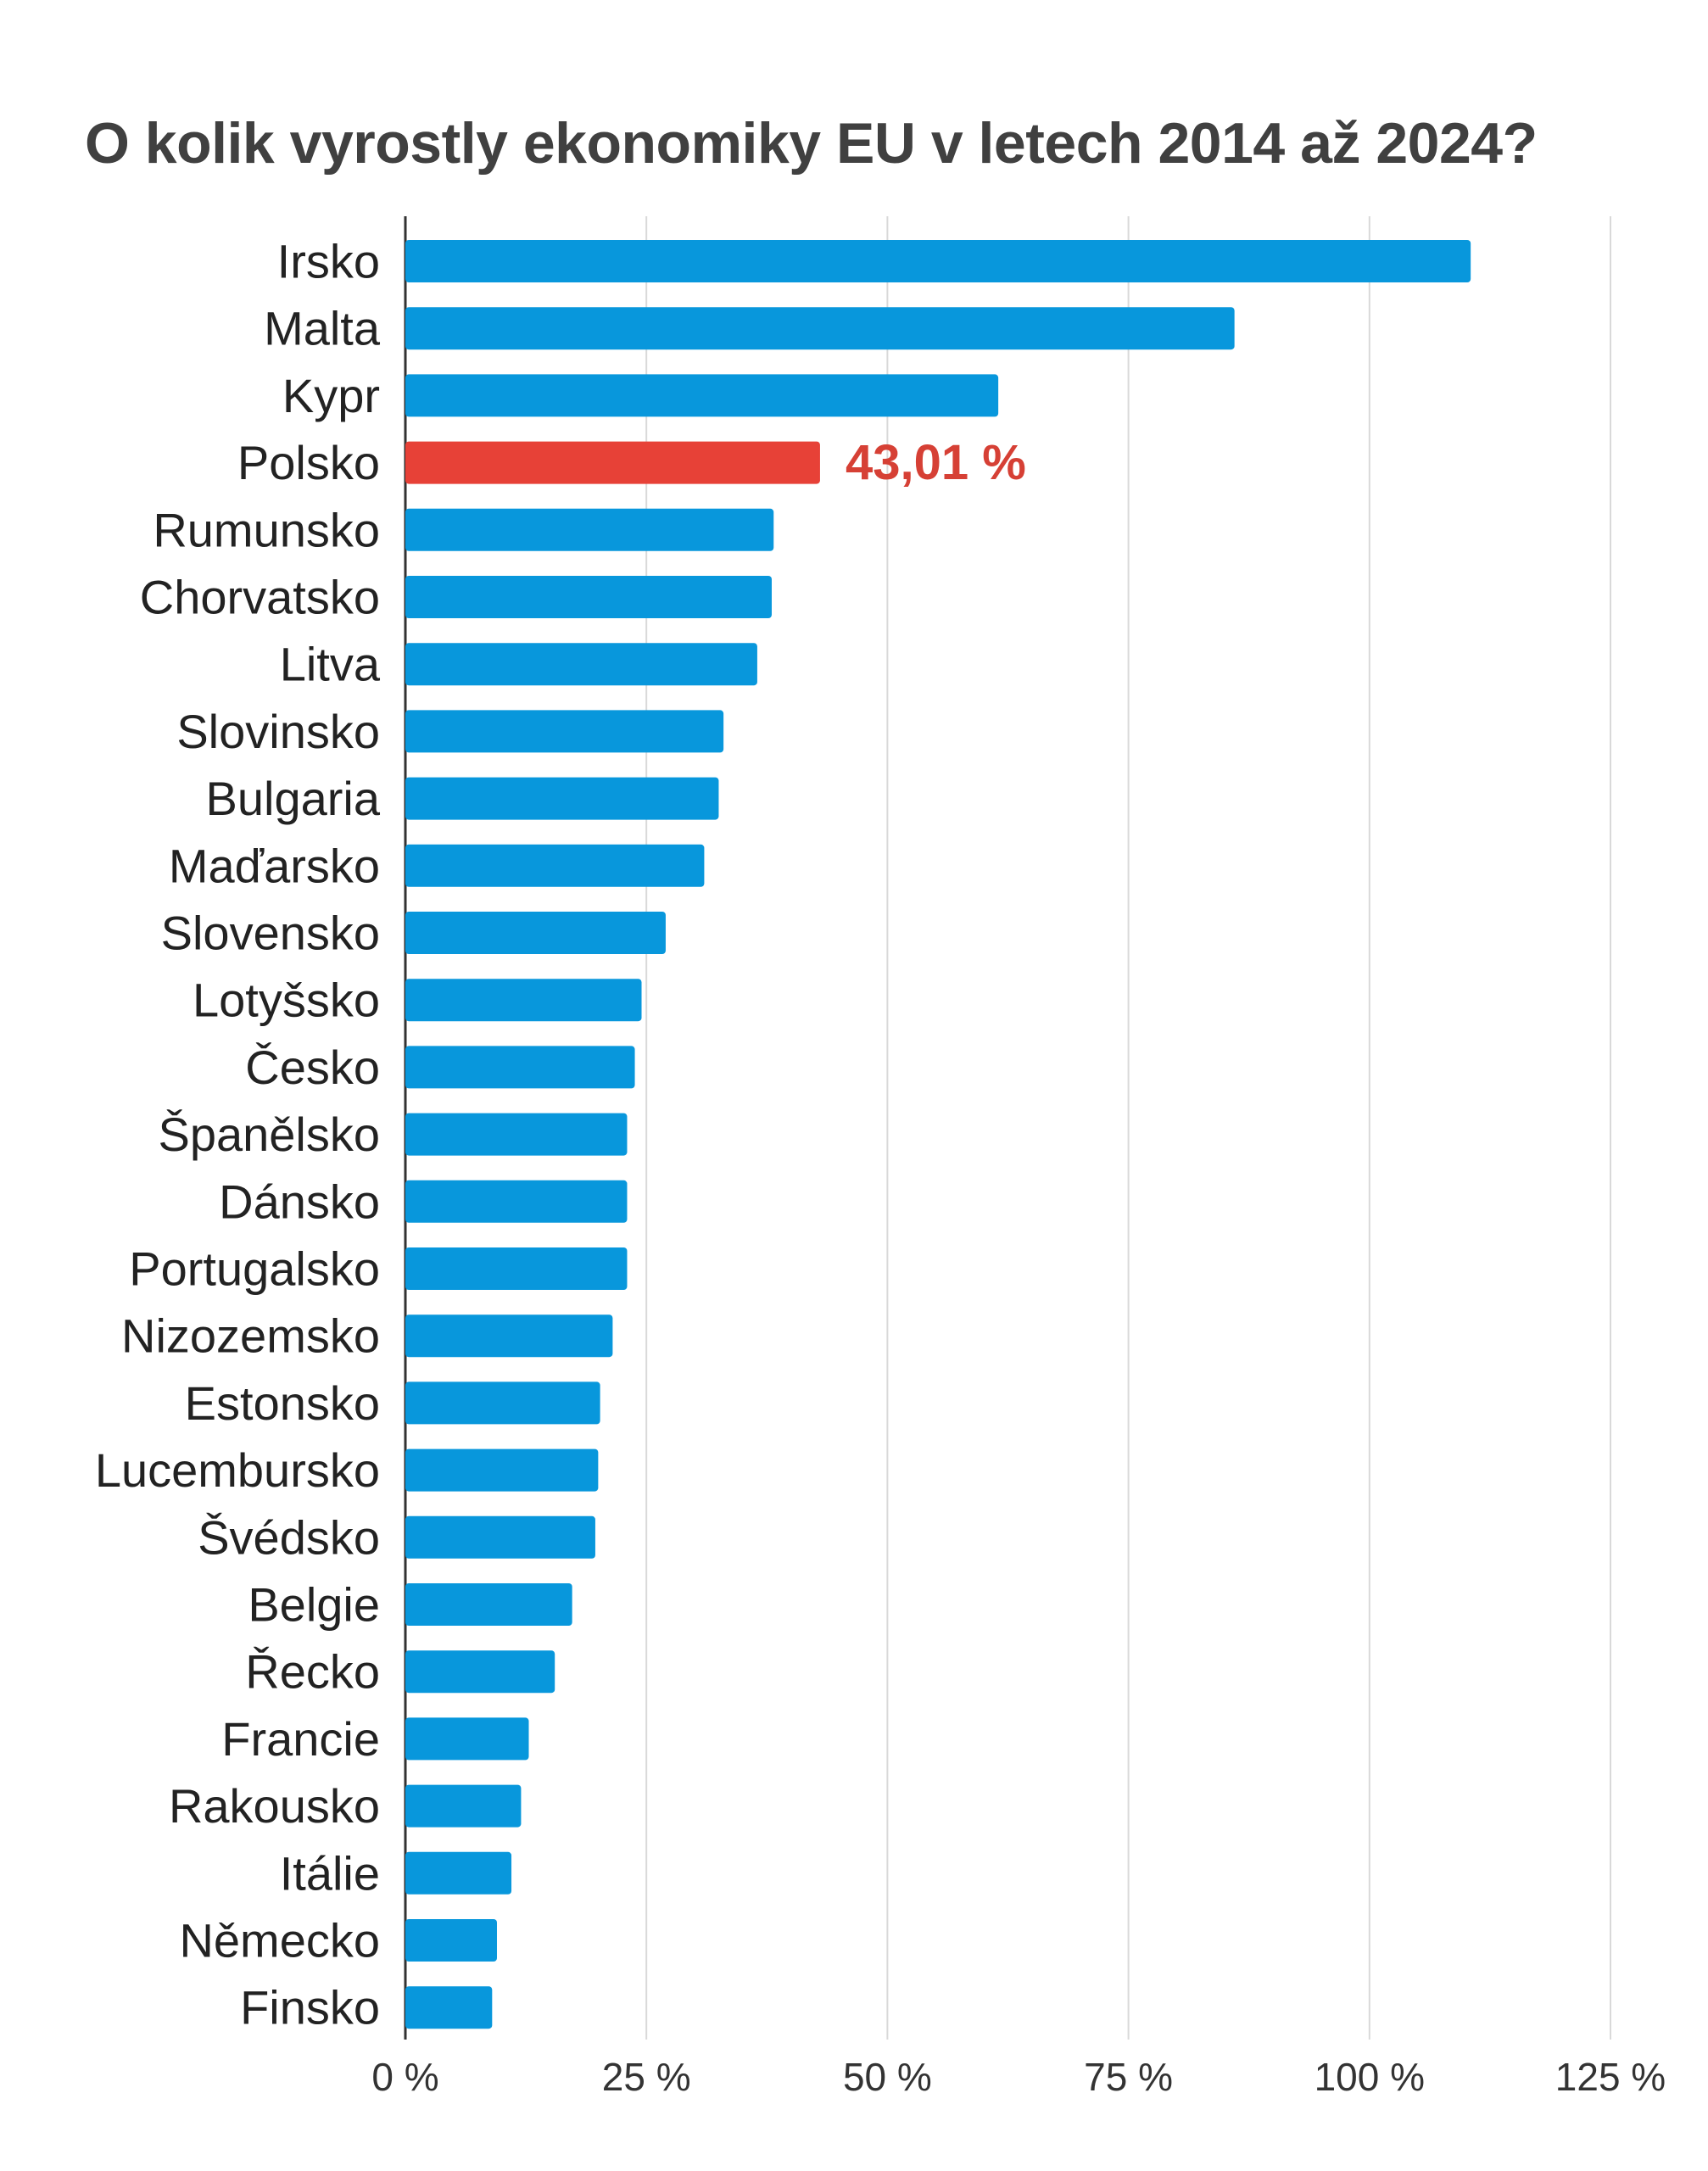 This screenshot has height=2171, width=1708. I want to click on category-label-5: Chorvatsko, so click(260, 597).